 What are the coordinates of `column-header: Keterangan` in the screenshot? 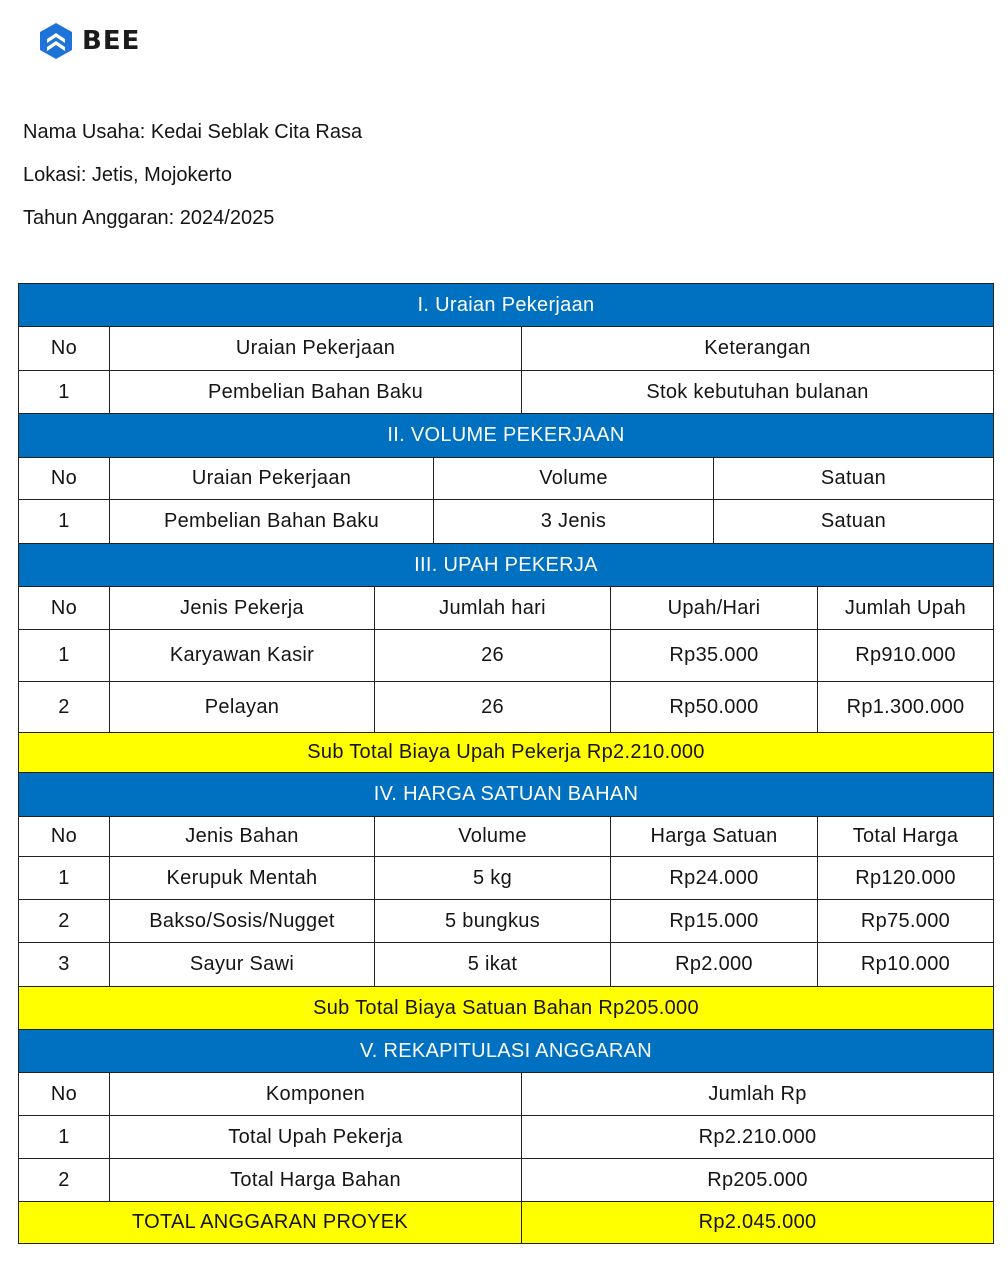 It's located at (757, 348).